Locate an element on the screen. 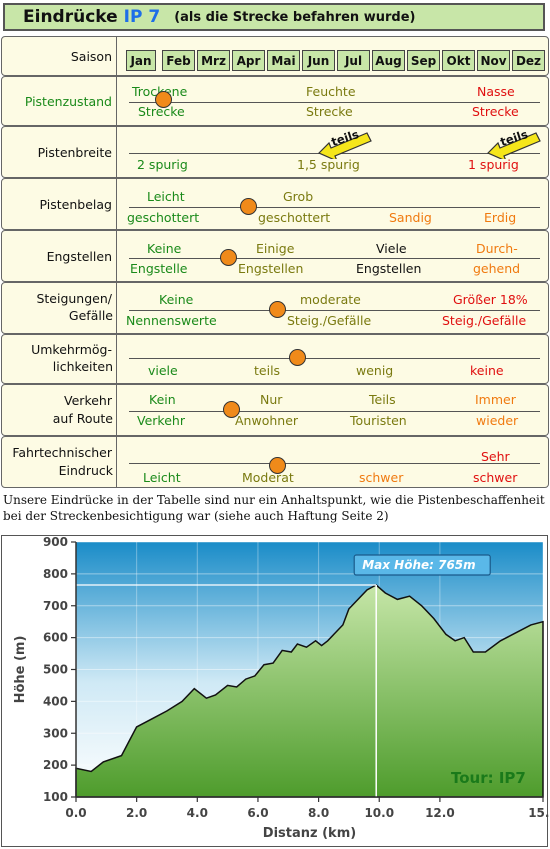  month-sep: Sep is located at coordinates (423, 60).